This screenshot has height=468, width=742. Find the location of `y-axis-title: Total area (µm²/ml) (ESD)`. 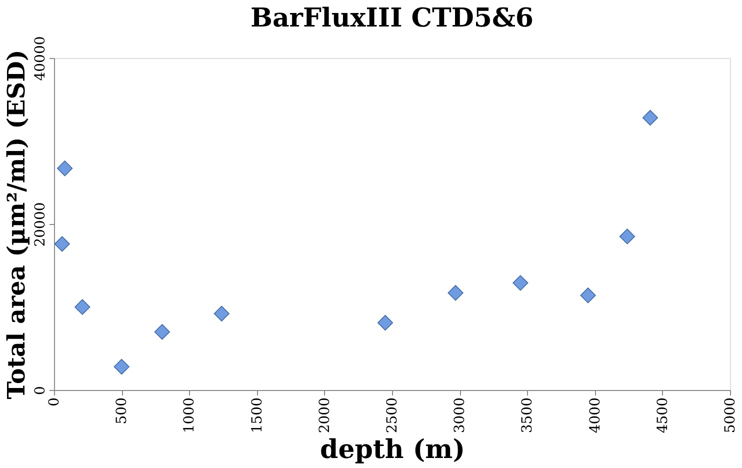

y-axis-title: Total area (µm²/ml) (ESD) is located at coordinates (16, 225).